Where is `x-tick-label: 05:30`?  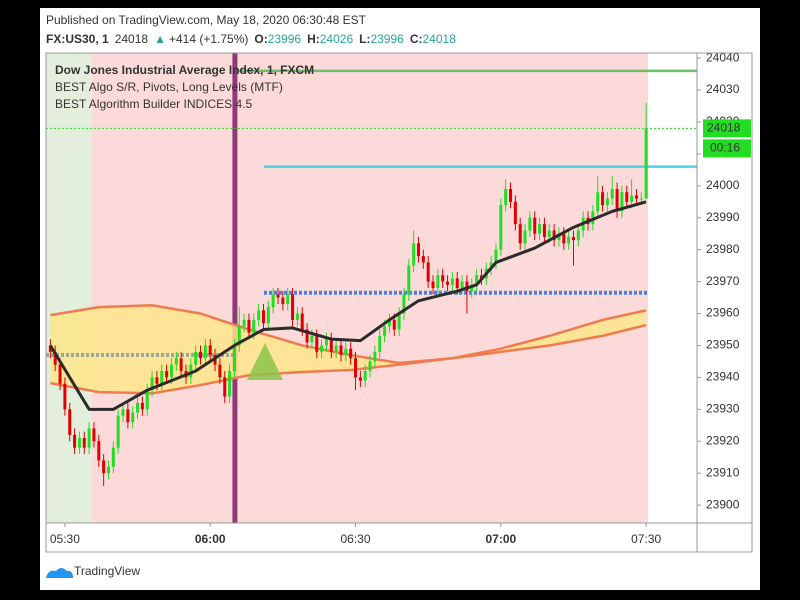
x-tick-label: 05:30 is located at coordinates (65, 539).